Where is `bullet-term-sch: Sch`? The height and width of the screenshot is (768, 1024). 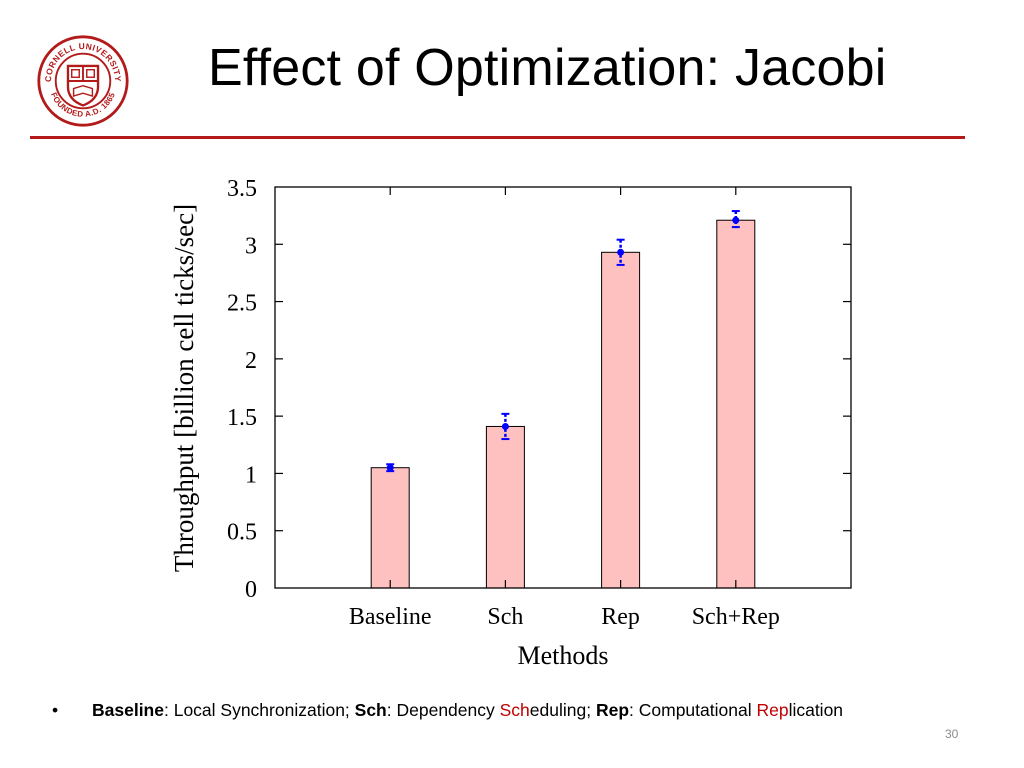
bullet-term-sch: Sch is located at coordinates (370, 710).